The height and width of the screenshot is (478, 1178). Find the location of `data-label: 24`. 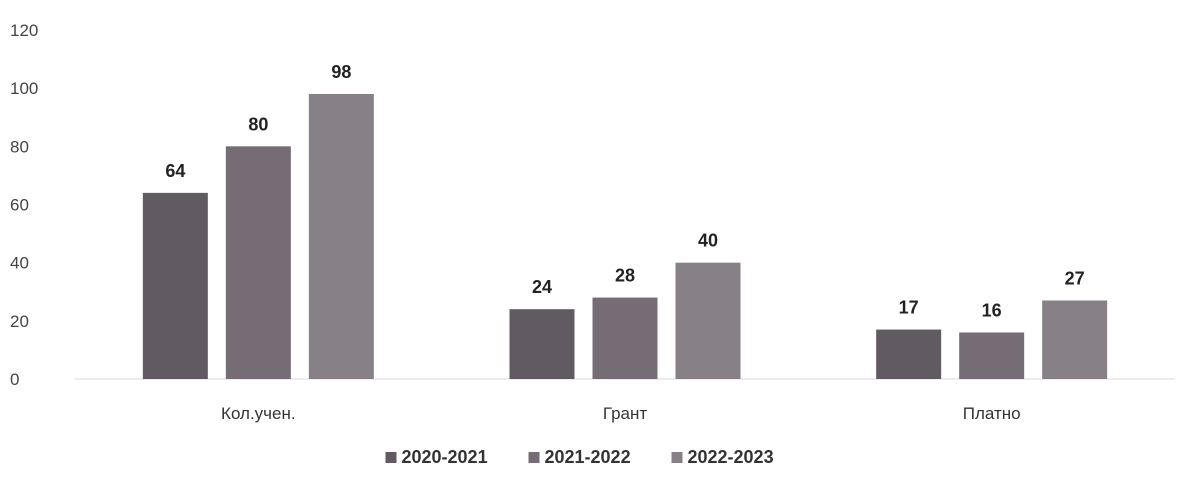

data-label: 24 is located at coordinates (542, 287).